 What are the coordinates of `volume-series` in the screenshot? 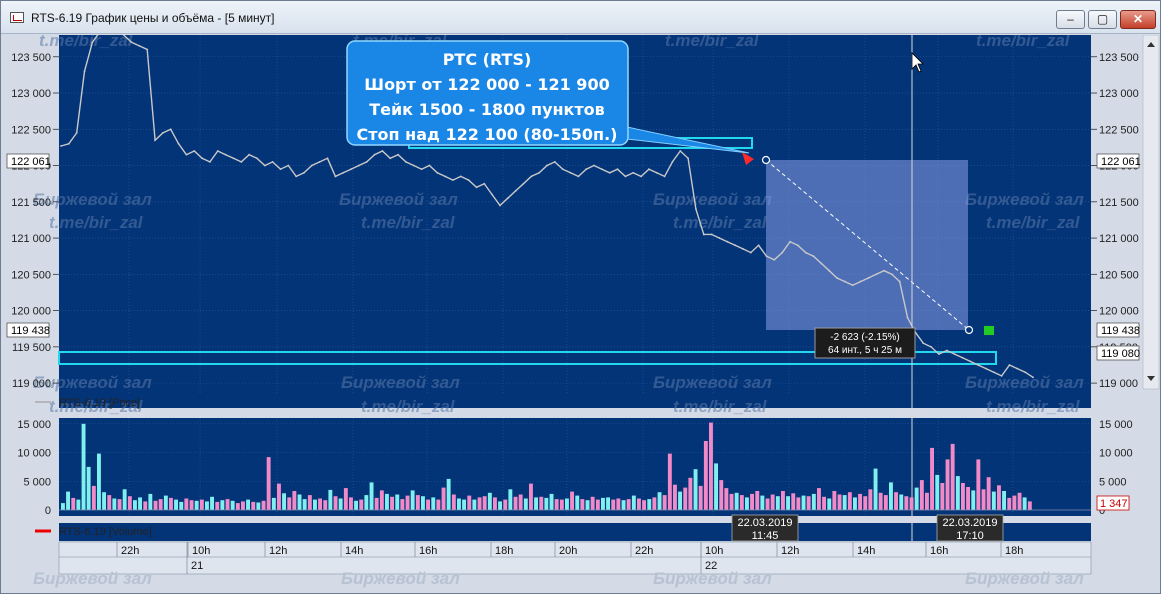 It's located at (575, 466).